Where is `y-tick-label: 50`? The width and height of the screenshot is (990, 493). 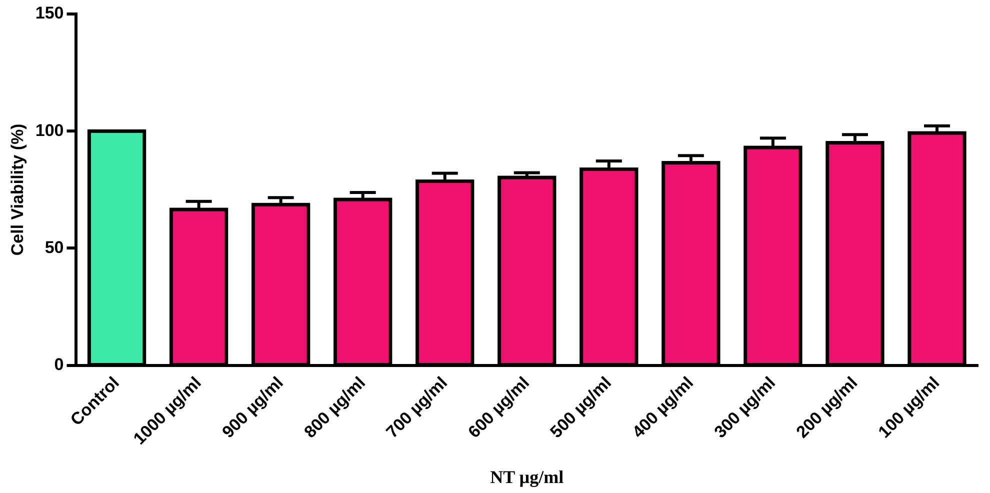
y-tick-label: 50 is located at coordinates (54, 247).